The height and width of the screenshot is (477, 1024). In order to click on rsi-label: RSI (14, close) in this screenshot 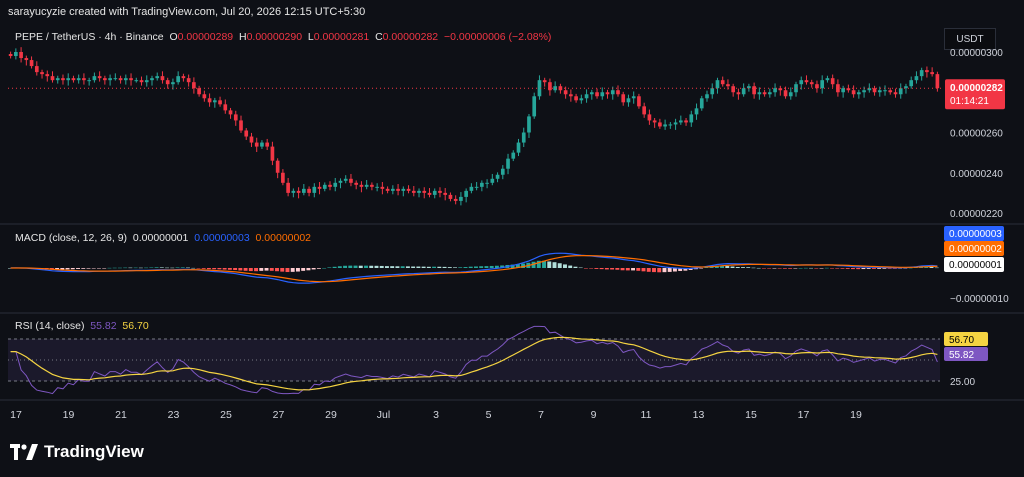, I will do `click(50, 326)`.